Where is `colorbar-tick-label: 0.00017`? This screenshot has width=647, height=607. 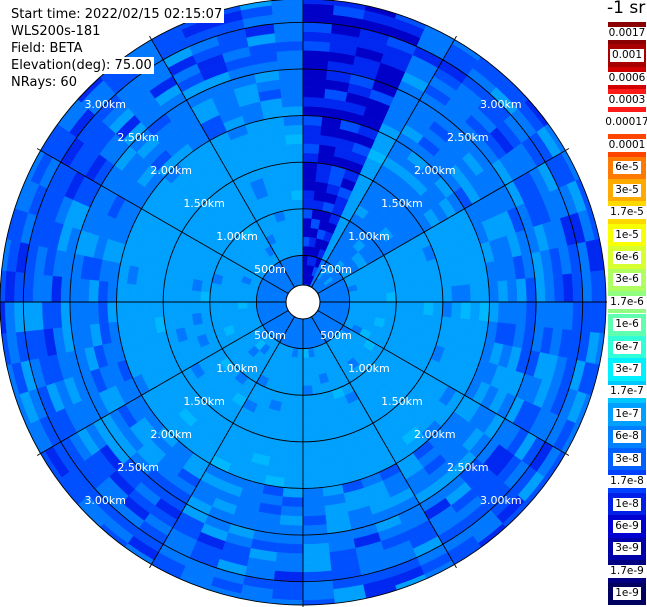 colorbar-tick-label: 0.00017 is located at coordinates (625, 123).